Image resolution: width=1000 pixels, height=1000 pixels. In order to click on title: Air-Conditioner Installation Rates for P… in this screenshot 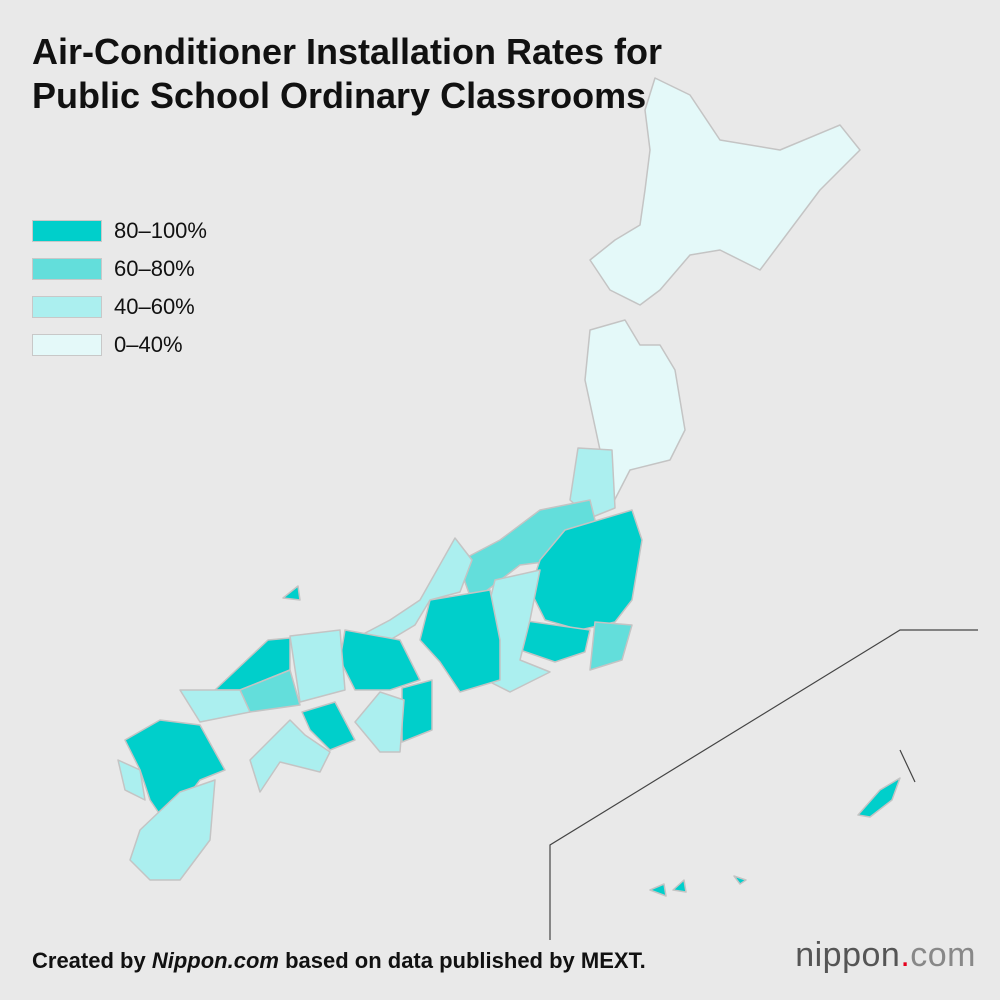, I will do `click(347, 73)`.